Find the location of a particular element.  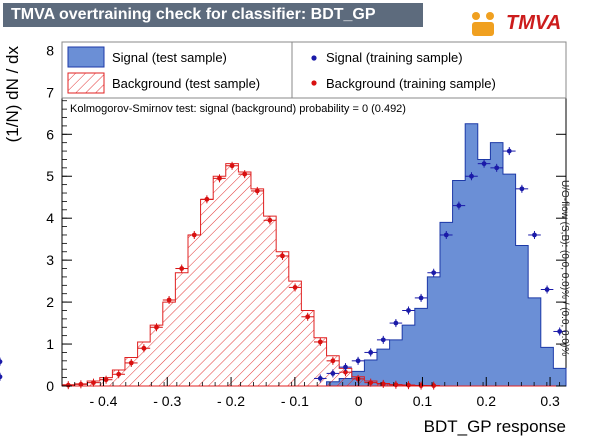

legend-signal-test-swatch is located at coordinates (86, 57).